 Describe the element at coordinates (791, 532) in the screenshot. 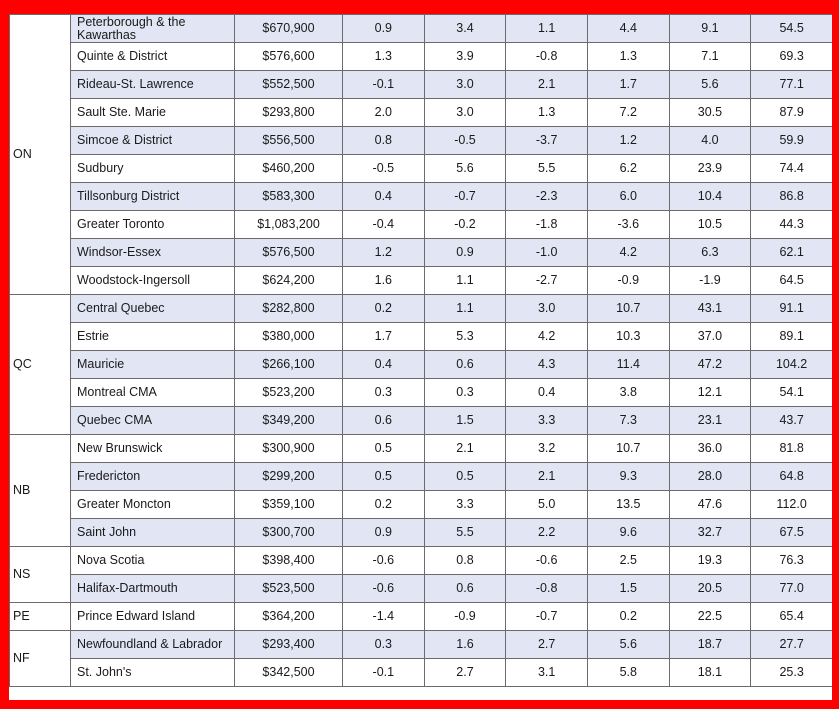

I see `value-cell: 67.5` at that location.